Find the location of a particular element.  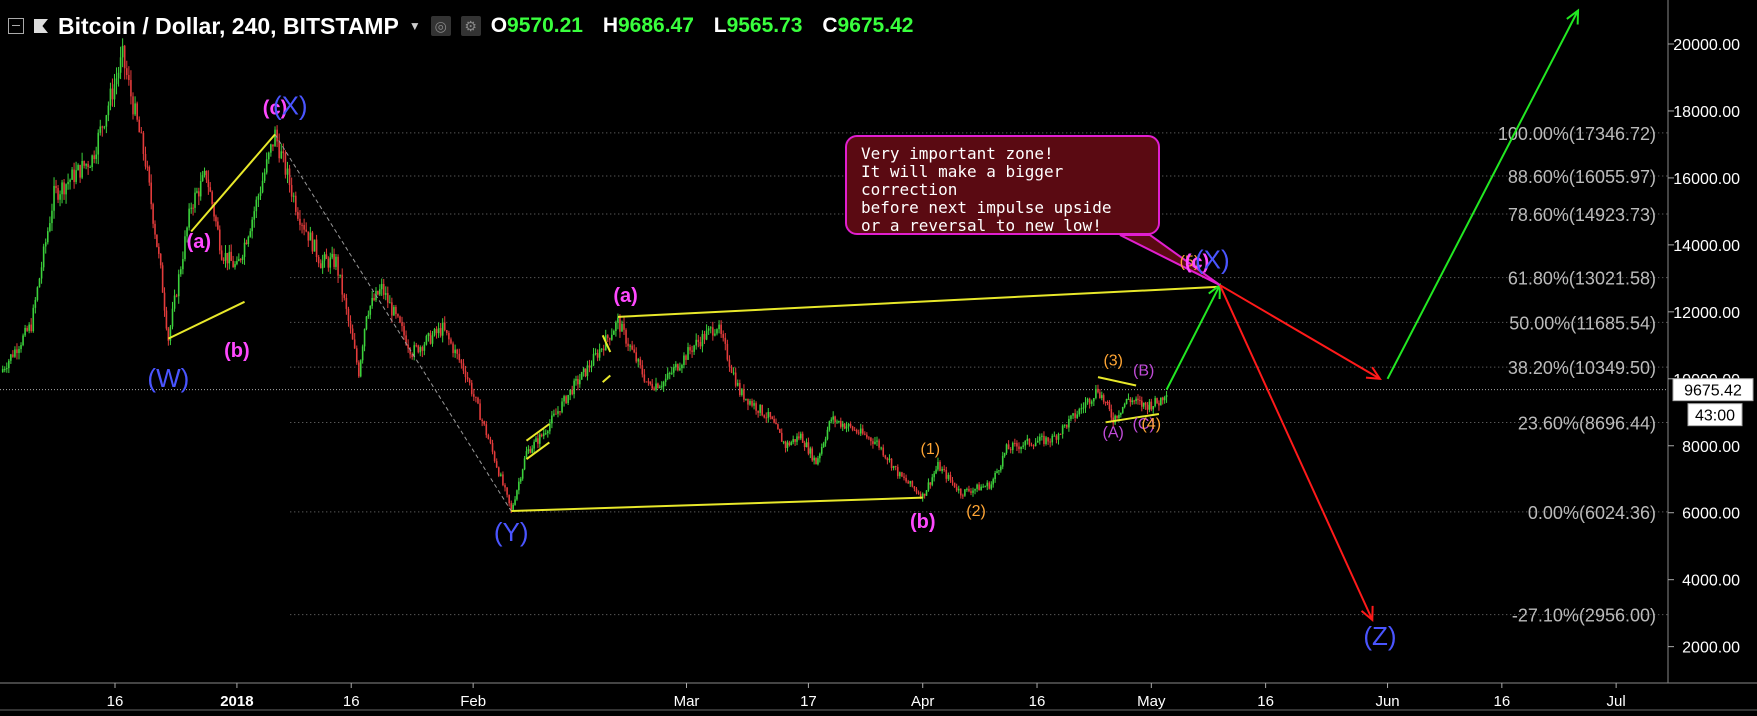

x-tick-label: 16 is located at coordinates (1501, 701).